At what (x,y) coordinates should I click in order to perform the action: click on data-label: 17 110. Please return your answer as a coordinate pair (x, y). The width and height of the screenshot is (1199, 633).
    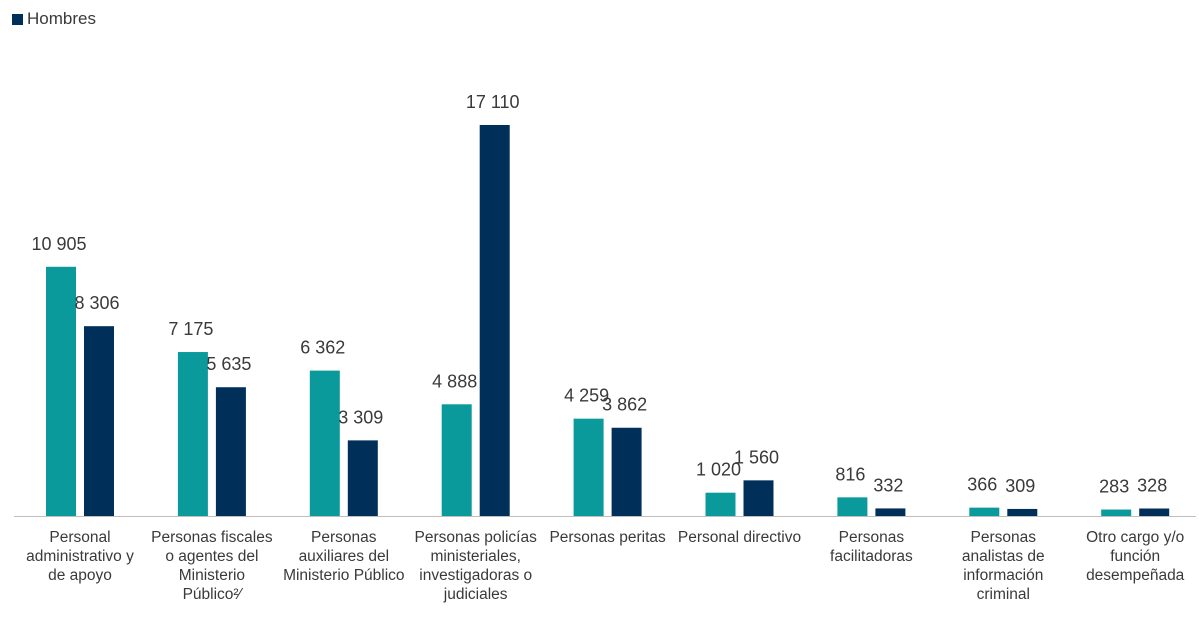
    Looking at the image, I should click on (493, 102).